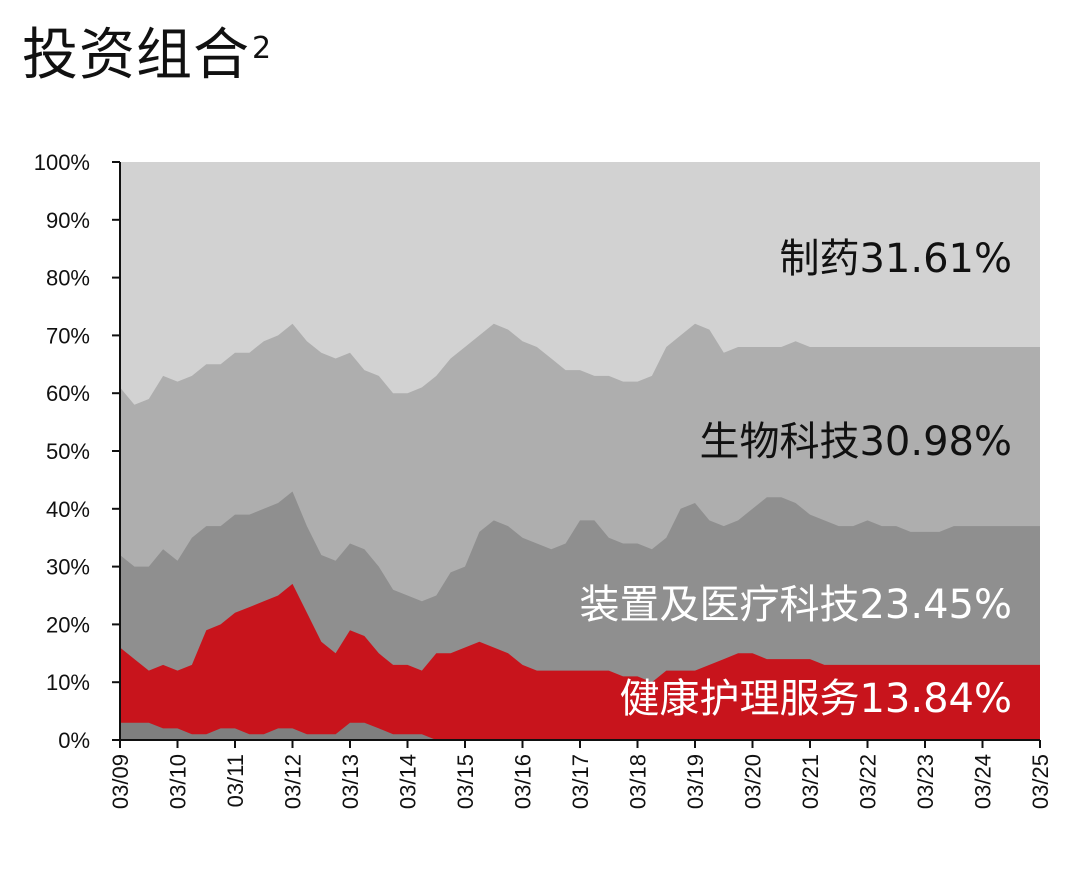 This screenshot has width=1080, height=871. What do you see at coordinates (895, 259) in the screenshot?
I see `series-label-3: 制药31.61%` at bounding box center [895, 259].